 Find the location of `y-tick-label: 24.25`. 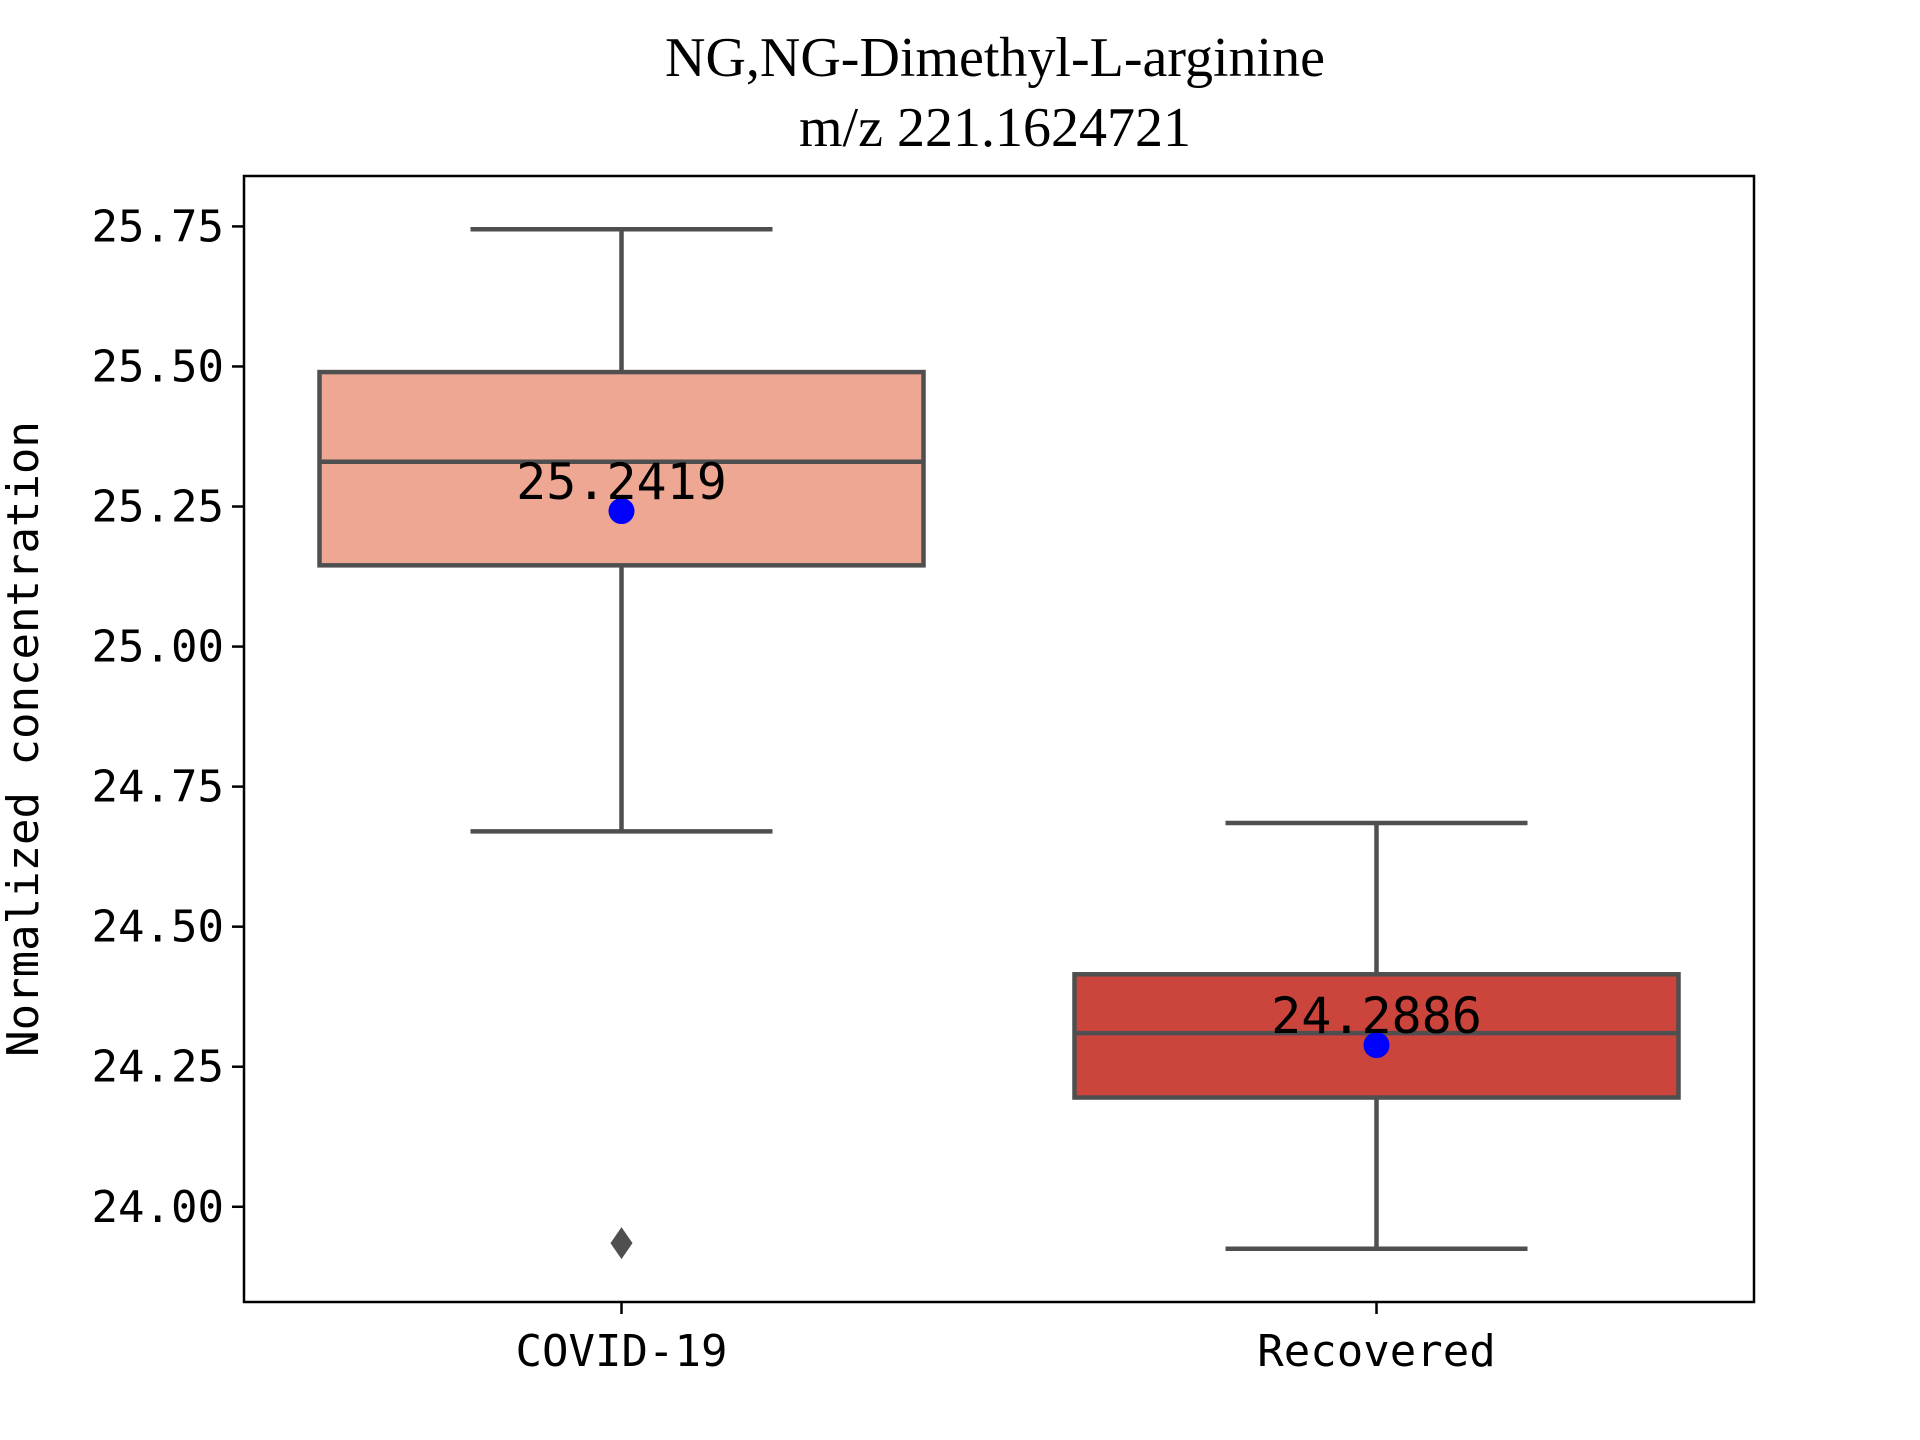

y-tick-label: 24.25 is located at coordinates (158, 1067).